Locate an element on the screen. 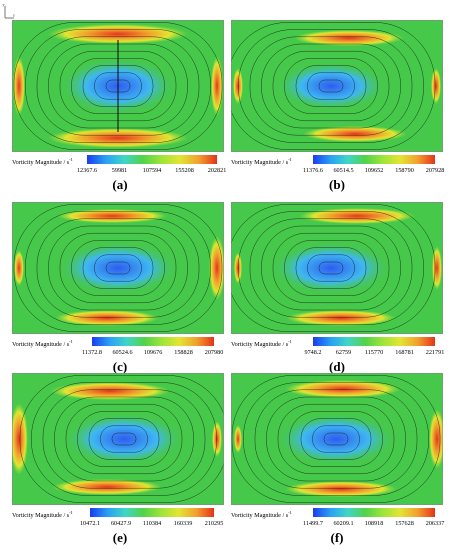 This screenshot has height=555, width=455. colorbar-tick: 108918 is located at coordinates (374, 523).